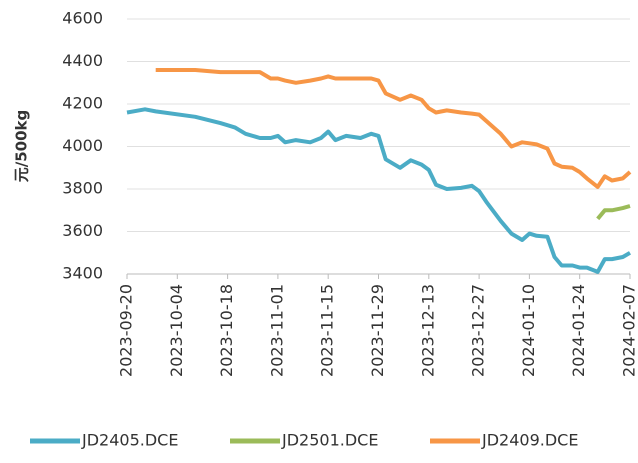 The width and height of the screenshot is (638, 463). I want to click on x-tick-label: 2023-11-29, so click(377, 330).